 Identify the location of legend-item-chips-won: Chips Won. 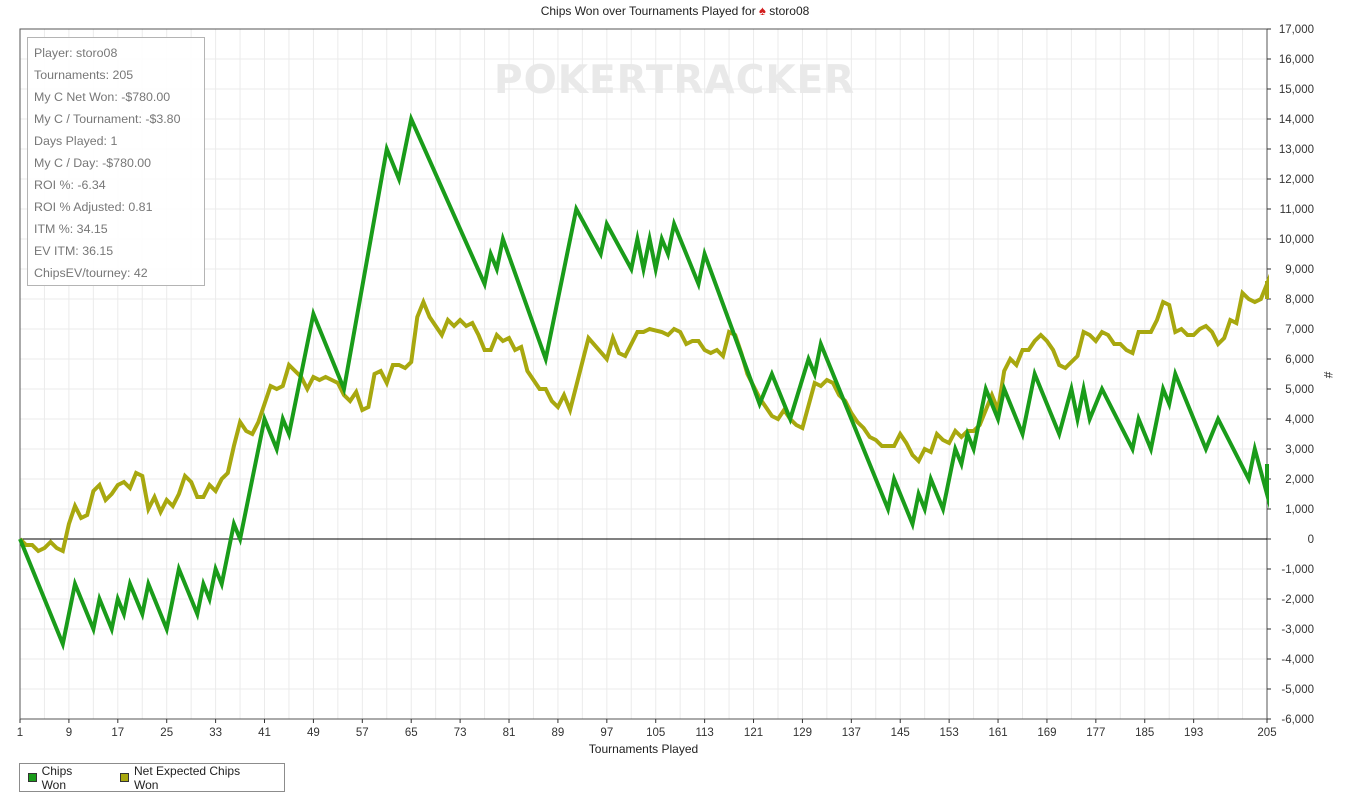
(62, 778).